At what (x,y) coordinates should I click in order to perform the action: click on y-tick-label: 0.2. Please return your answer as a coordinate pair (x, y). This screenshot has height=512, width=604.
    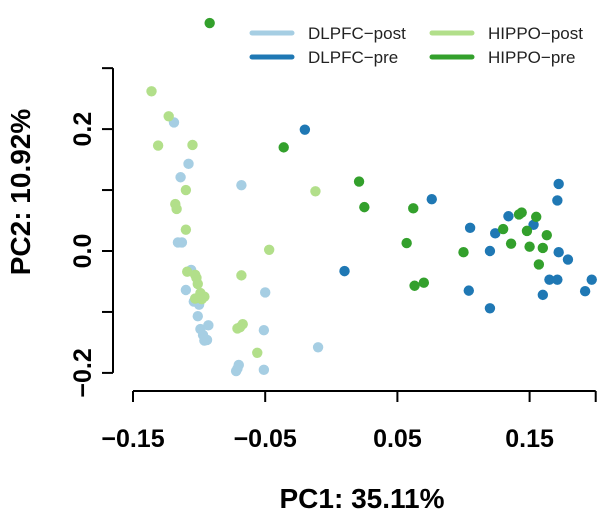
    Looking at the image, I should click on (83, 129).